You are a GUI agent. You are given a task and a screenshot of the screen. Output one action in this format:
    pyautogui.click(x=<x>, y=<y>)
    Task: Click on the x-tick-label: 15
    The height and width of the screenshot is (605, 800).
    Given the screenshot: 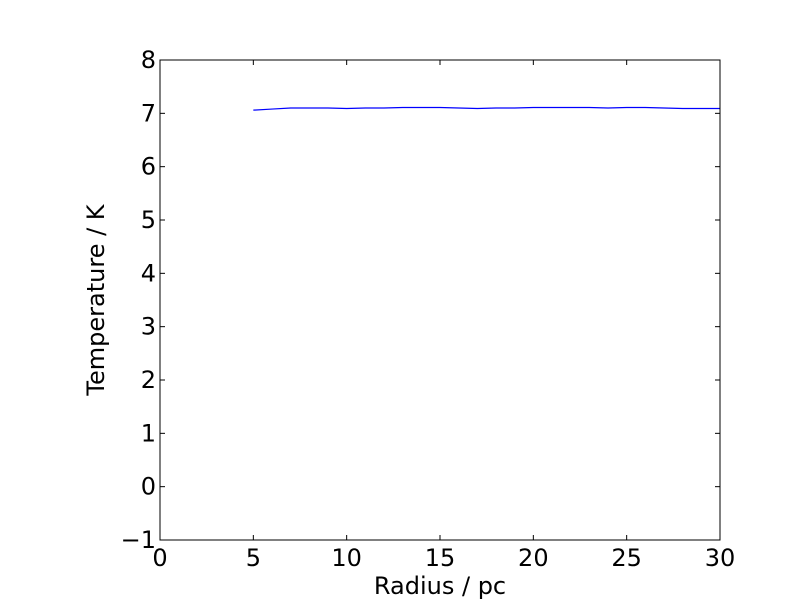 What is the action you would take?
    pyautogui.click(x=440, y=558)
    